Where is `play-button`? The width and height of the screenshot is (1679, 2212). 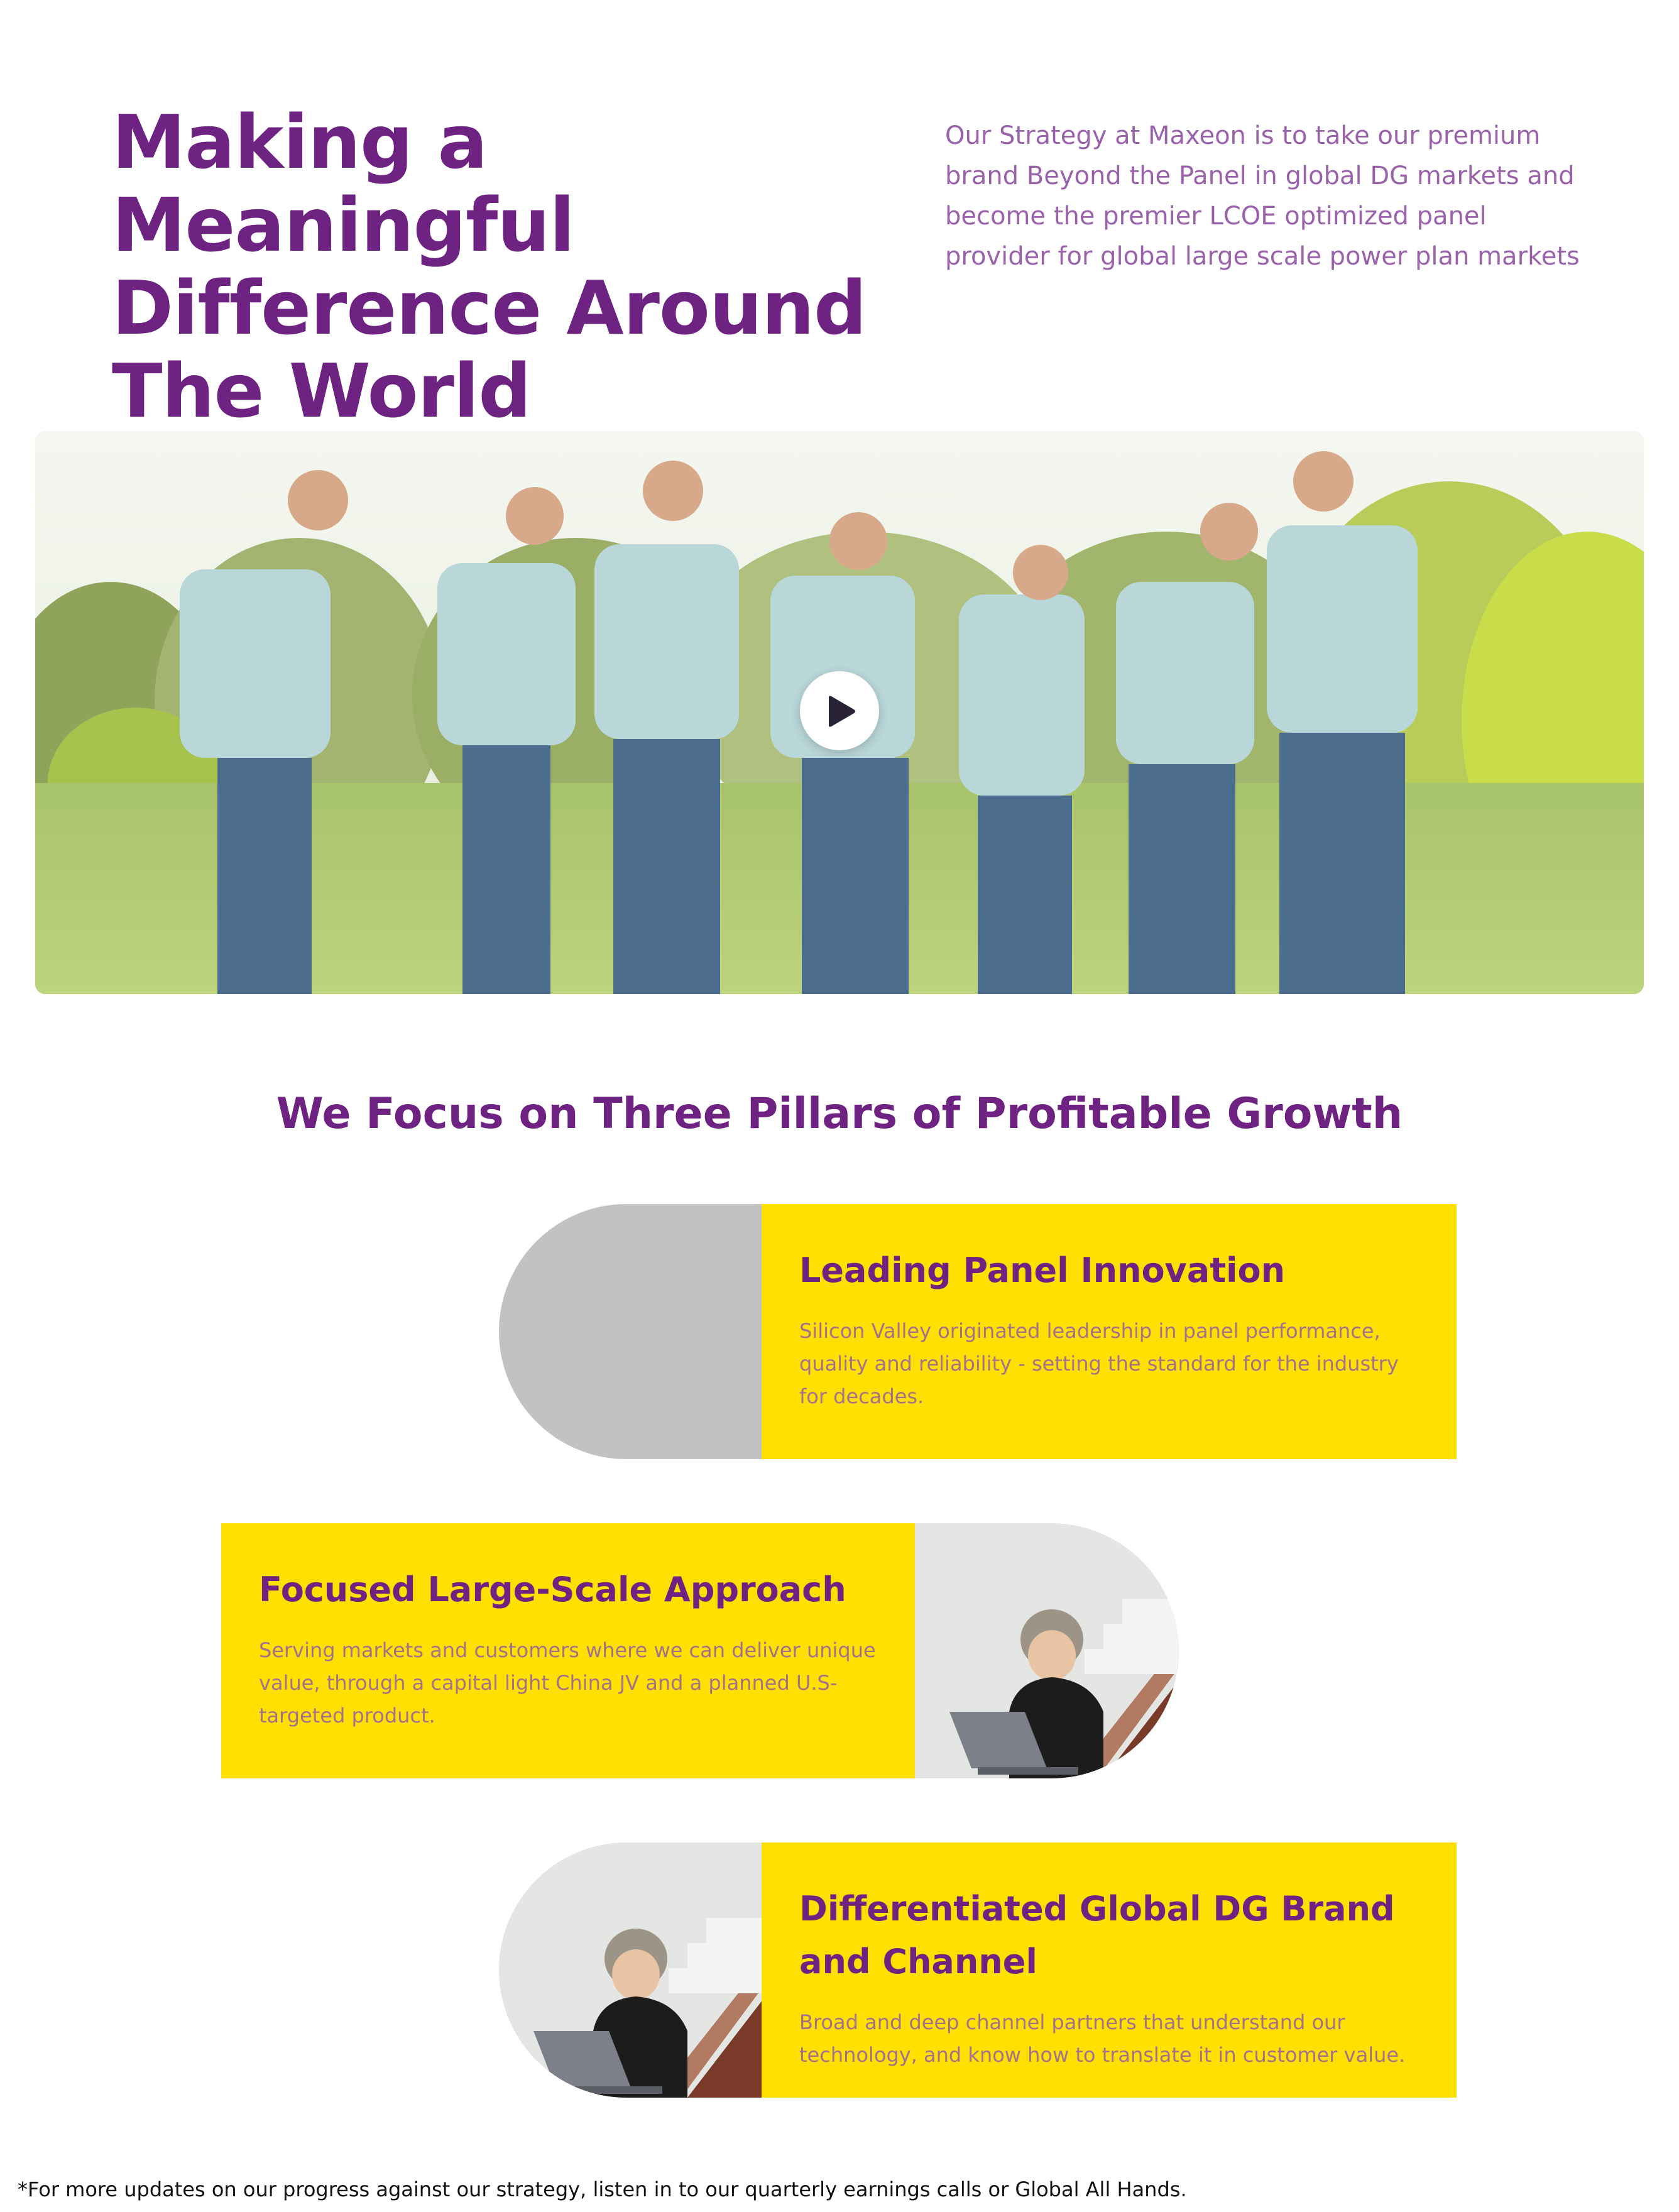 play-button is located at coordinates (839, 710).